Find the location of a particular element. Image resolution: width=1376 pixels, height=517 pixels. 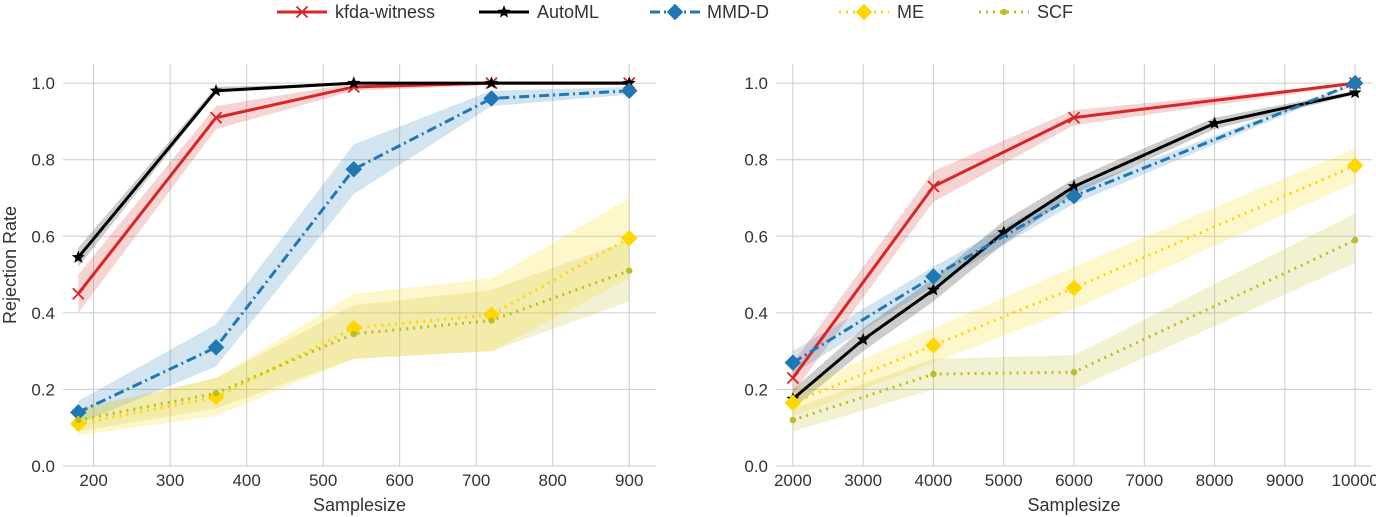

series-automl is located at coordinates (353, 169).